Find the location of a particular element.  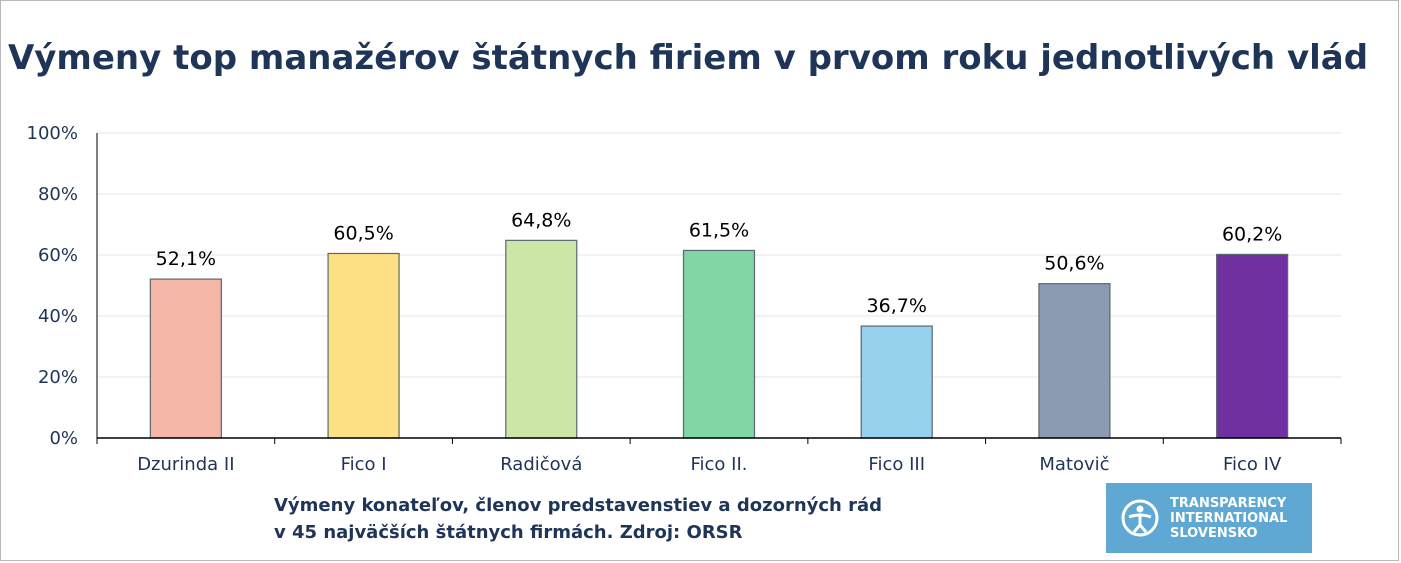

x-tick-label: Fico II. is located at coordinates (718, 464).